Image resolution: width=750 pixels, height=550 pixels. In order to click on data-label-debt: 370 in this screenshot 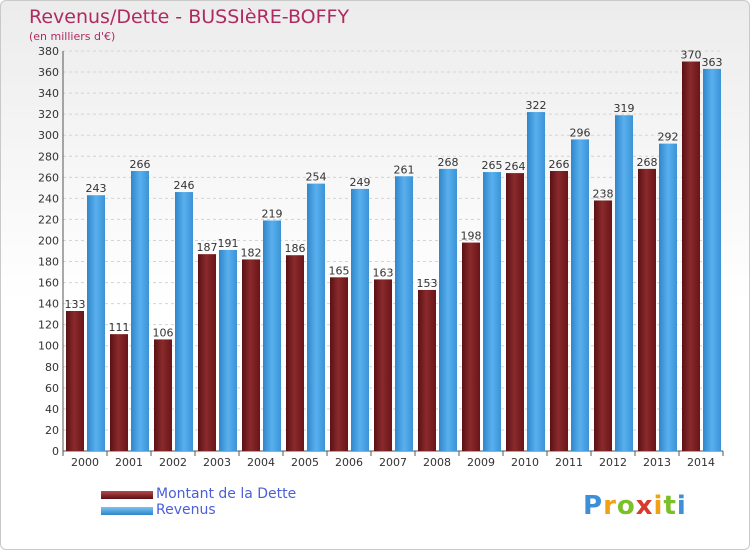, I will do `click(691, 55)`.